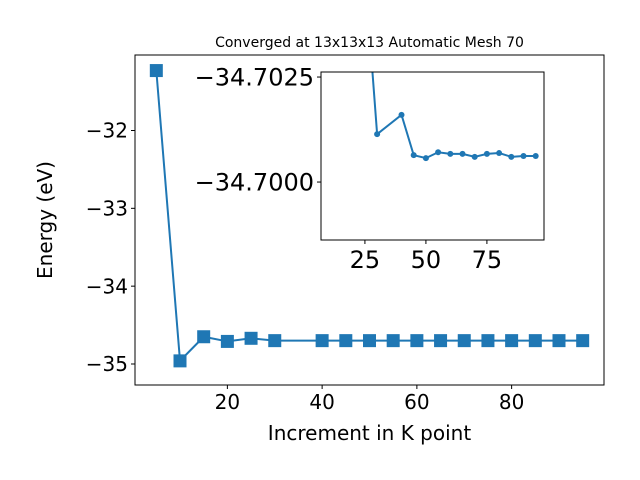 The width and height of the screenshot is (640, 480). Describe the element at coordinates (365, 260) in the screenshot. I see `x-tick-label: 25` at that location.